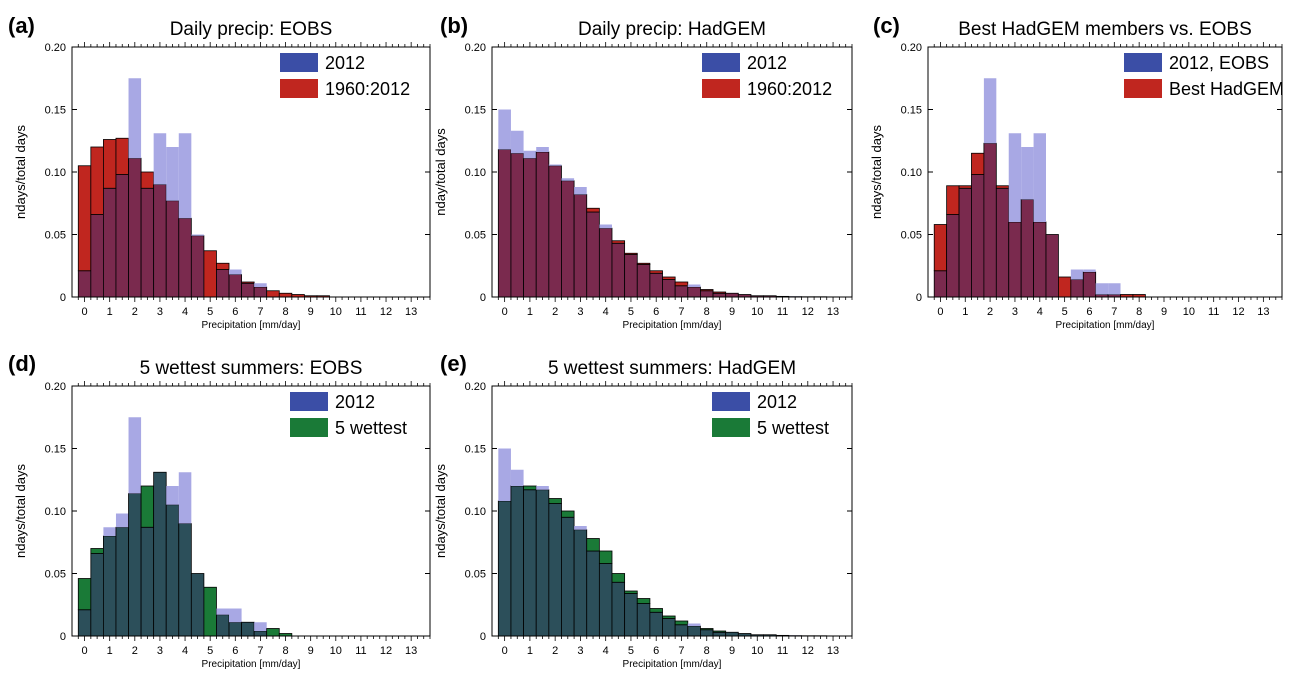 This screenshot has width=1290, height=673. Describe the element at coordinates (631, 651) in the screenshot. I see `x-tick-label: 5` at that location.